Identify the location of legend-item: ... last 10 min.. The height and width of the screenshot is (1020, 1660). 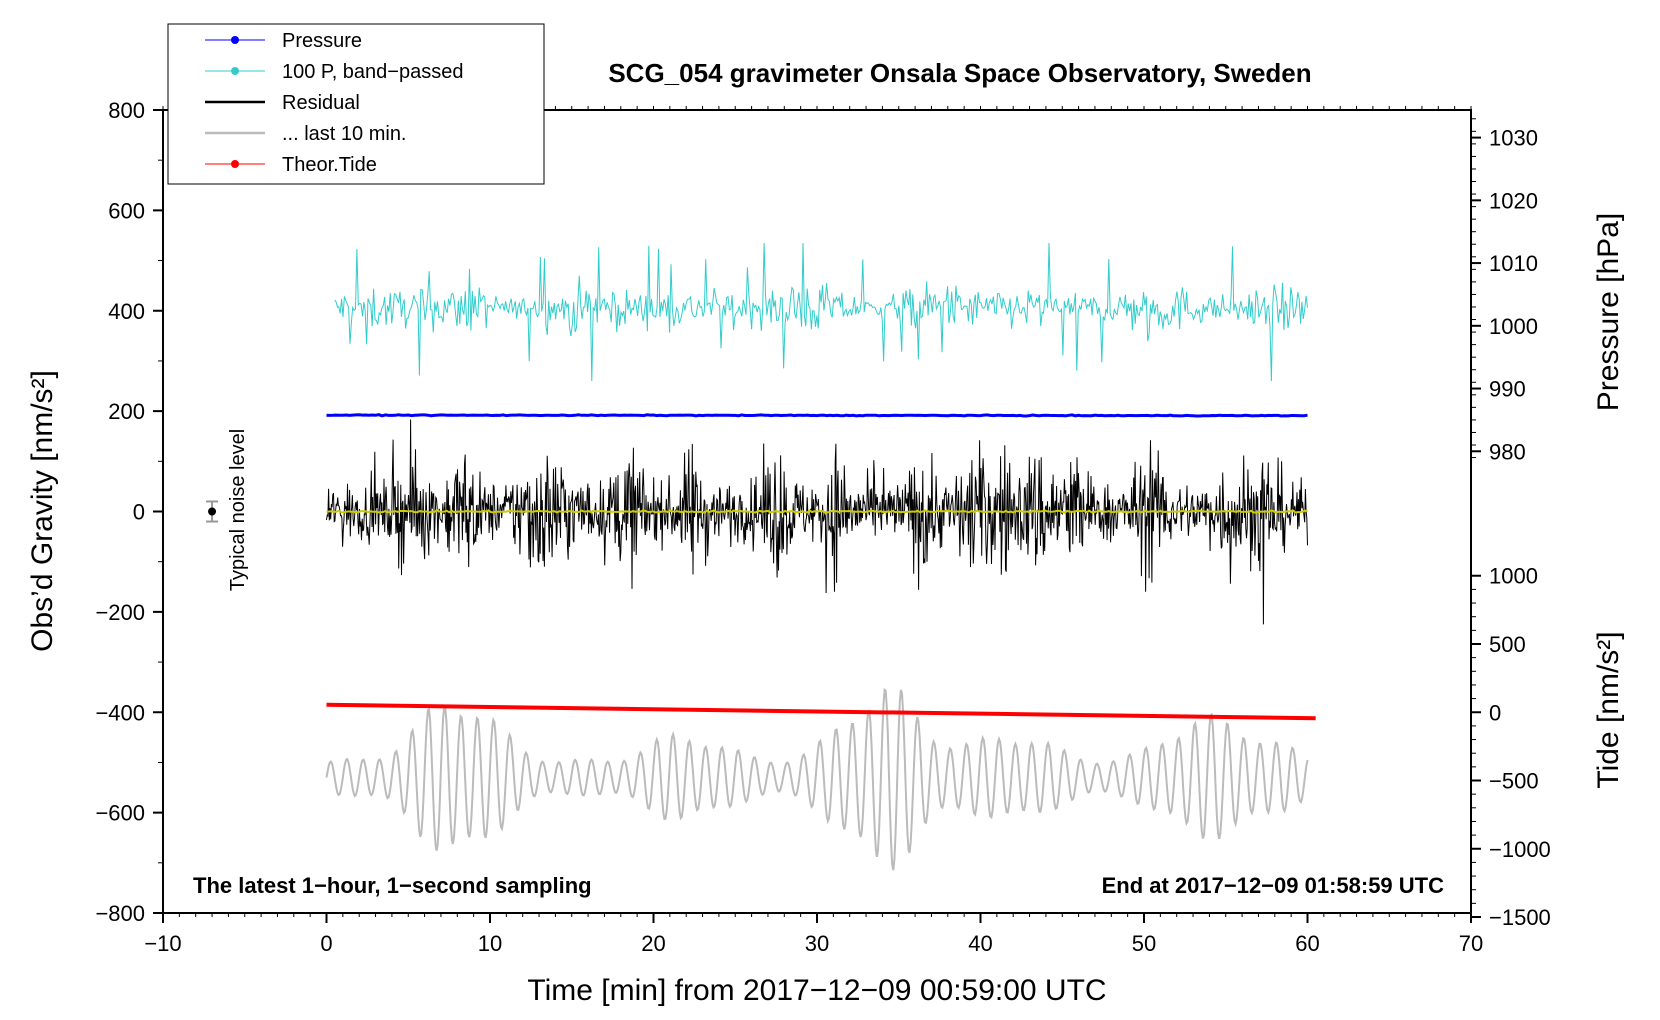
(306, 134).